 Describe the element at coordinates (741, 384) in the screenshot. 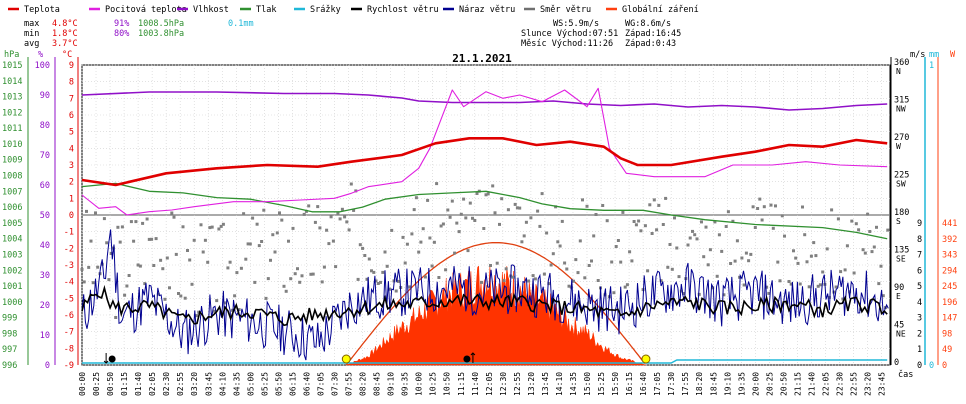

I see `time-tick-label: 19:35` at that location.